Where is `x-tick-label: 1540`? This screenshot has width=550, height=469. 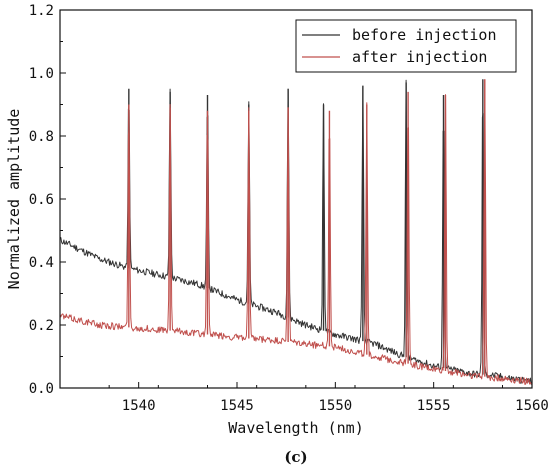 x-tick-label: 1540 is located at coordinates (139, 406).